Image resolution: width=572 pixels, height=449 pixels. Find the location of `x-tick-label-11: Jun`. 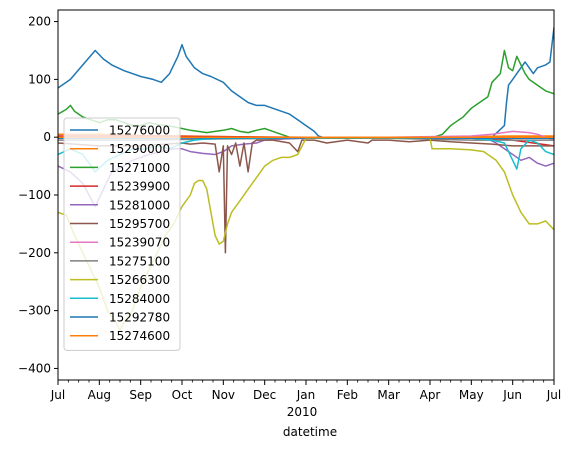

x-tick-label-11: Jun is located at coordinates (512, 395).